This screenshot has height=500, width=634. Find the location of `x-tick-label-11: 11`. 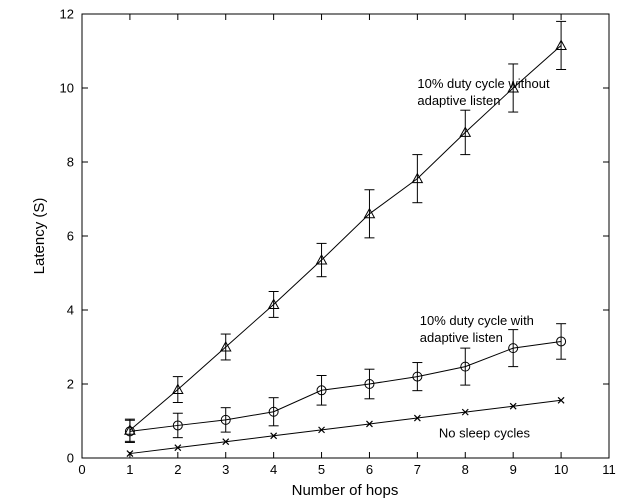

x-tick-label-11: 11 is located at coordinates (609, 469).